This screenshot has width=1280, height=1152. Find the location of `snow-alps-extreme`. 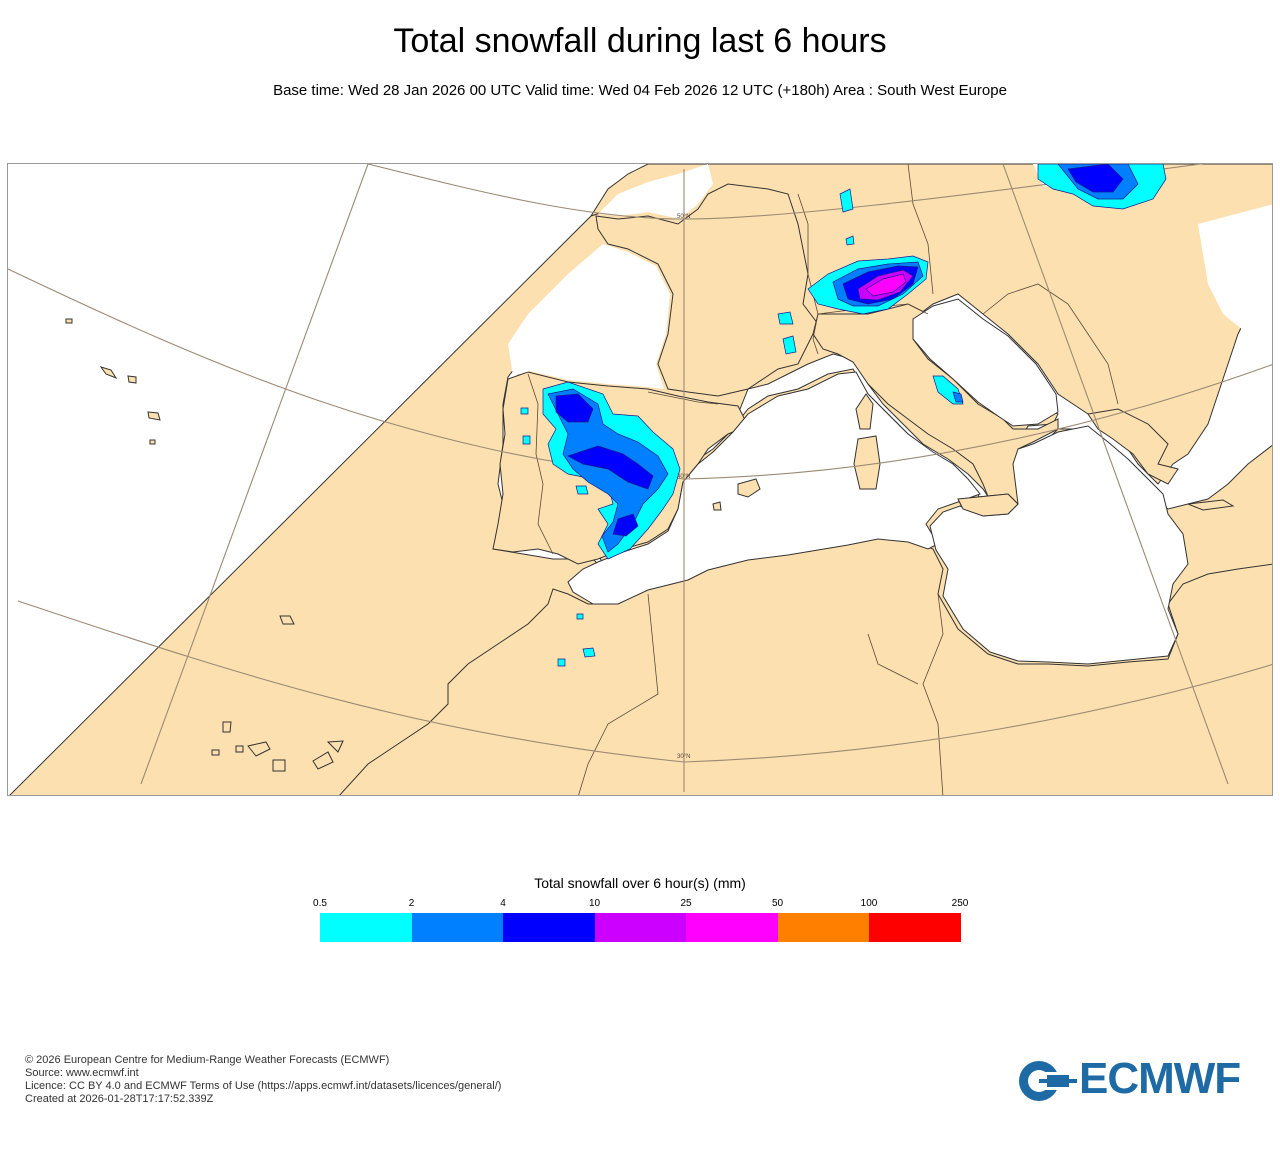

snow-alps-extreme is located at coordinates (886, 285).